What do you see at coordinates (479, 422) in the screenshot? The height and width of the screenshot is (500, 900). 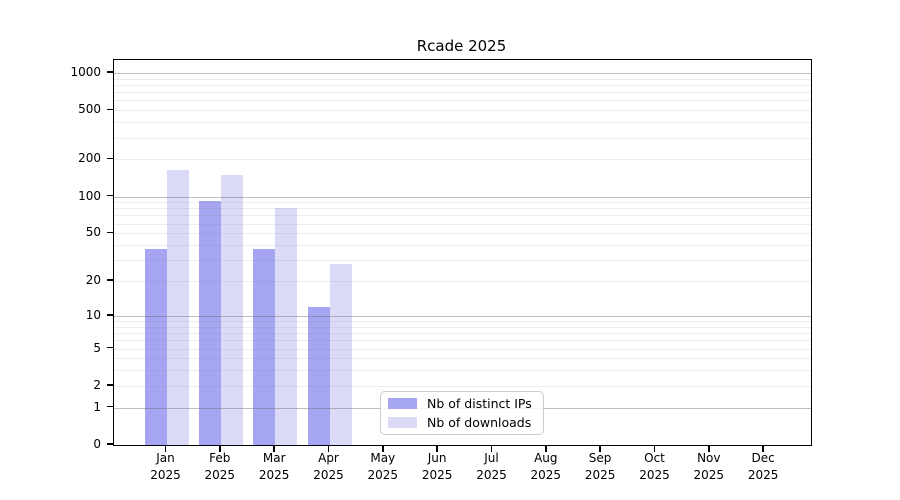 I see `legend-label-downloads: Nb of downloads` at bounding box center [479, 422].